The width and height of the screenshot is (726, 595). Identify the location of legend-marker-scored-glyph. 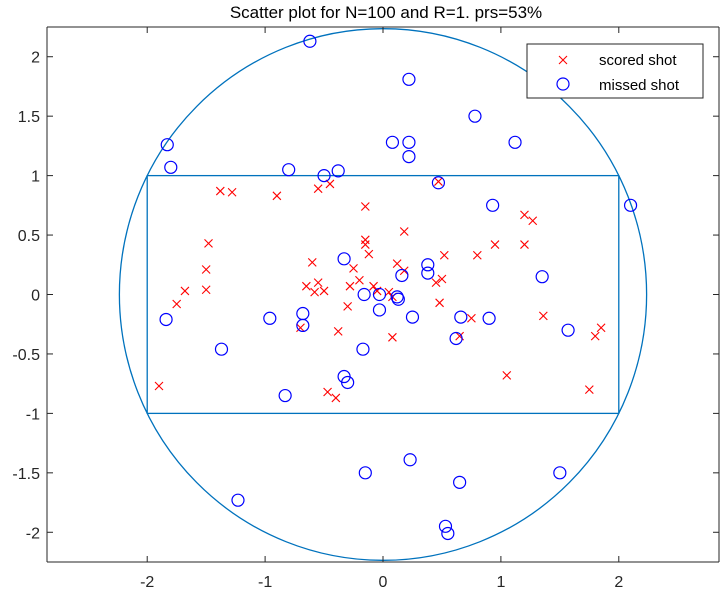
(563, 60).